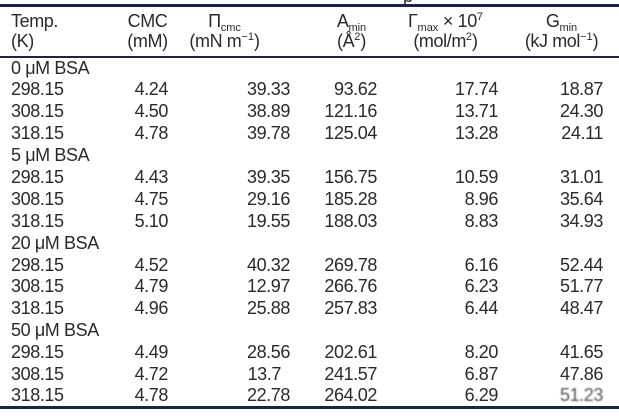 This screenshot has height=416, width=619. What do you see at coordinates (309, 353) in the screenshot?
I see `table-row: 298.15 4.49 28.56 202.61 8.20 41.65` at bounding box center [309, 353].